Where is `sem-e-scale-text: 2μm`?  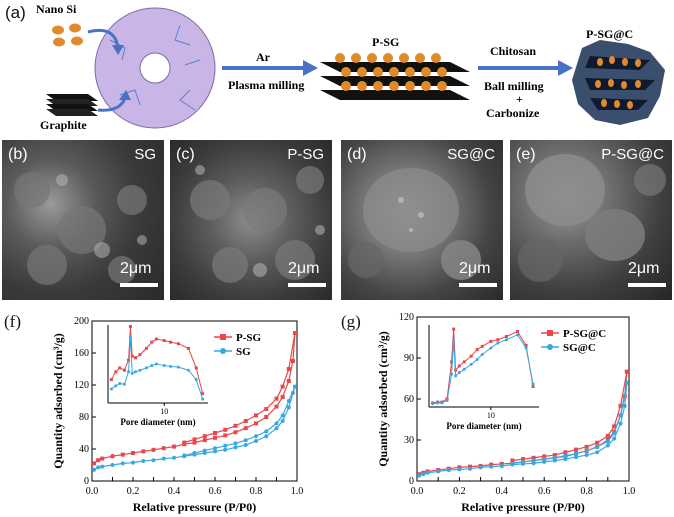 sem-e-scale-text: 2μm is located at coordinates (644, 268).